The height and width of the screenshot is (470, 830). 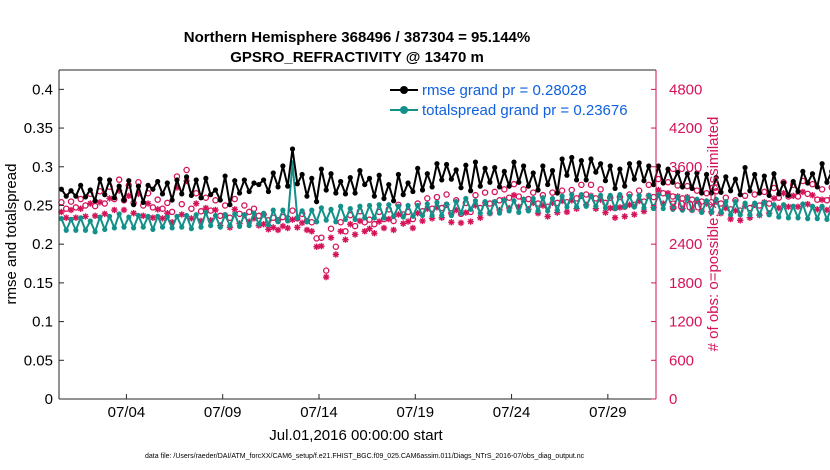 What do you see at coordinates (42, 244) in the screenshot?
I see `left-y-tick-label: 0.2` at bounding box center [42, 244].